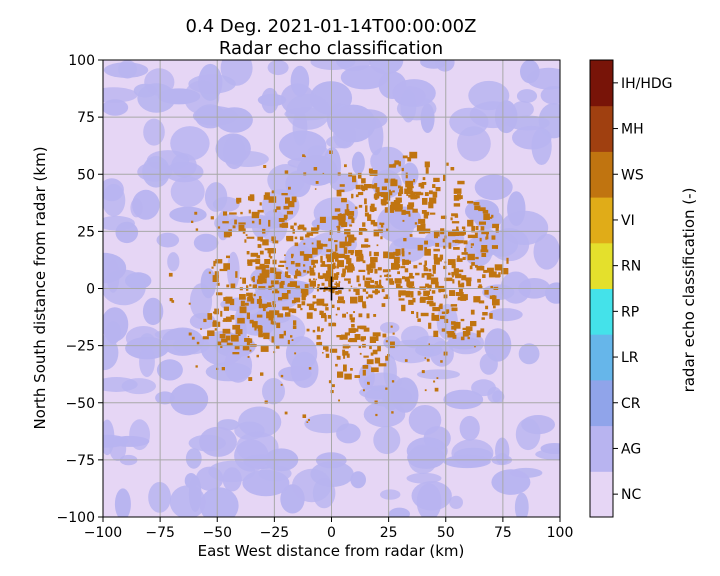 Image resolution: width=720 pixels, height=576 pixels. Describe the element at coordinates (86, 118) in the screenshot. I see `y-tick-label: 75` at that location.